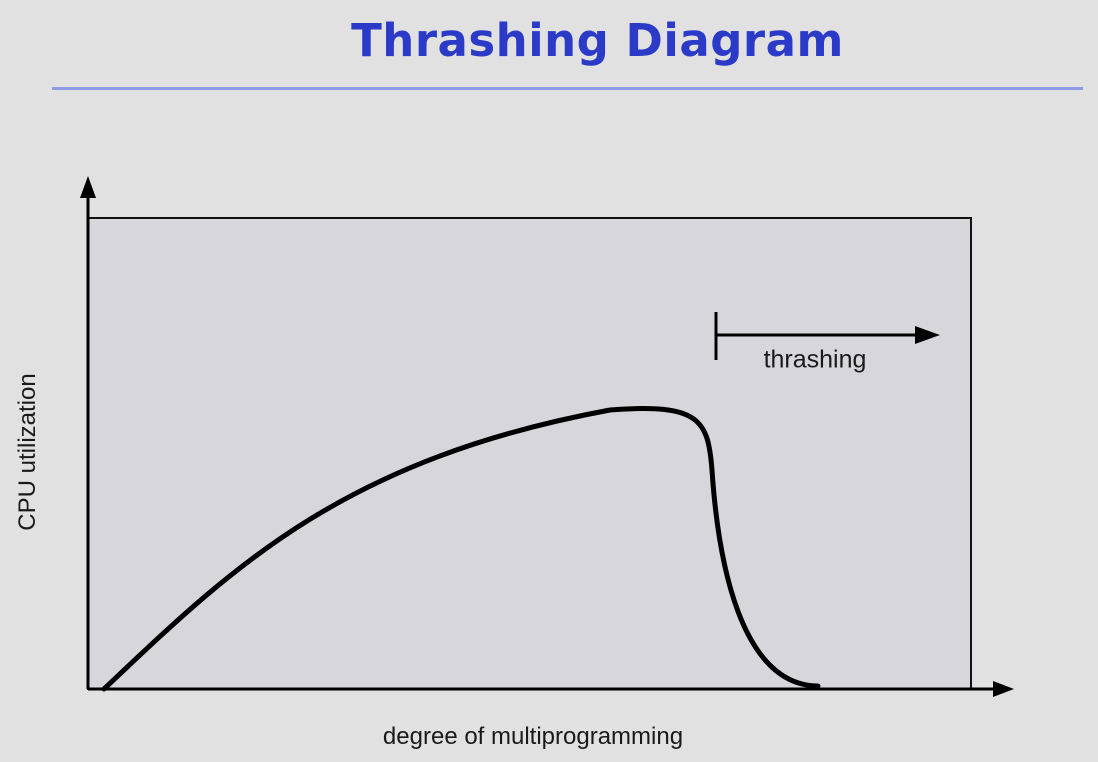  Describe the element at coordinates (597, 40) in the screenshot. I see `page-title: Thrashing Diagram` at that location.